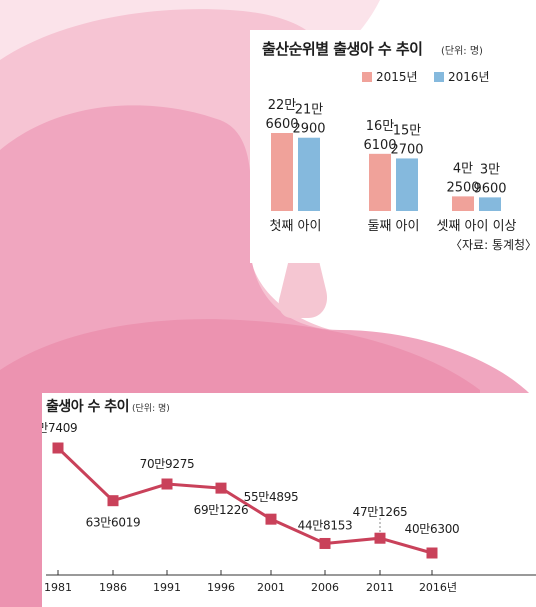 The height and width of the screenshot is (607, 536). Describe the element at coordinates (469, 77) in the screenshot. I see `legend-label-2016: 2016년` at that location.